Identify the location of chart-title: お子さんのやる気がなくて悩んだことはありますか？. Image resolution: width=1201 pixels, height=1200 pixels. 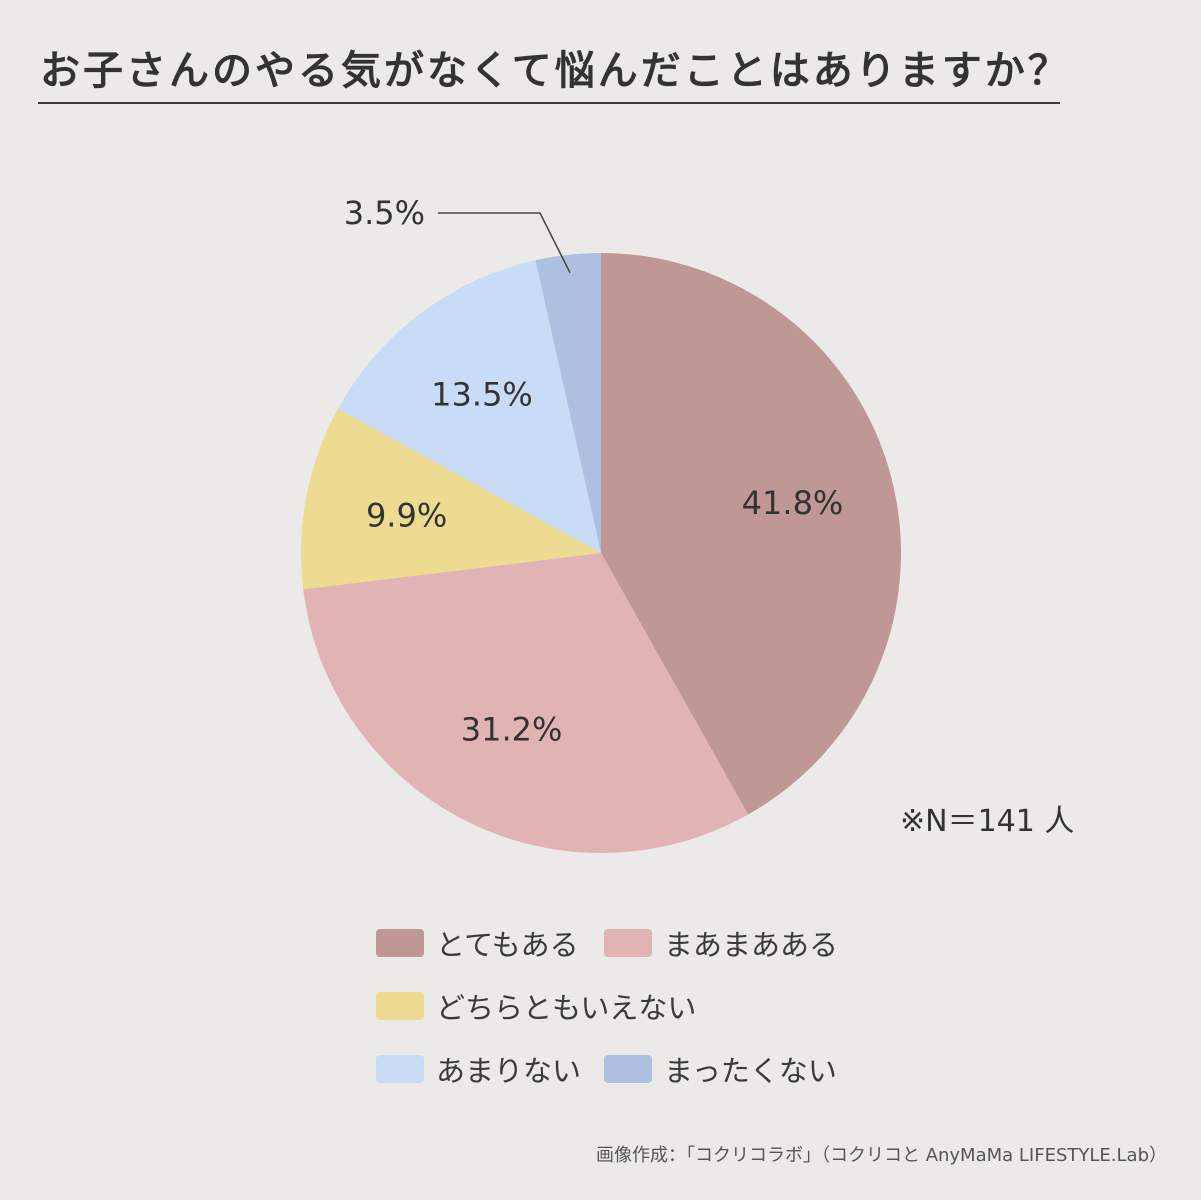
(555, 71).